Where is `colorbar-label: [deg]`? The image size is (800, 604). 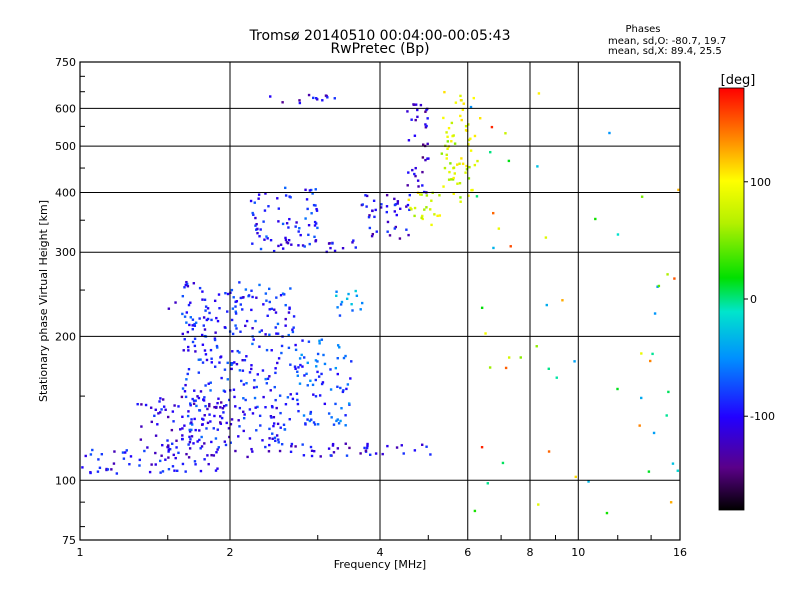 colorbar-label: [deg] is located at coordinates (738, 80).